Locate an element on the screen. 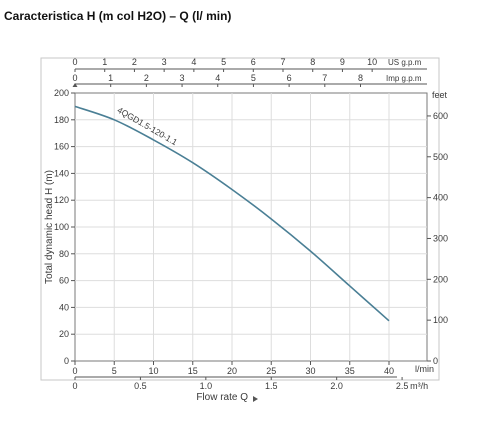 Image resolution: width=496 pixels, height=446 pixels. feet-axis-label: feet is located at coordinates (440, 95).